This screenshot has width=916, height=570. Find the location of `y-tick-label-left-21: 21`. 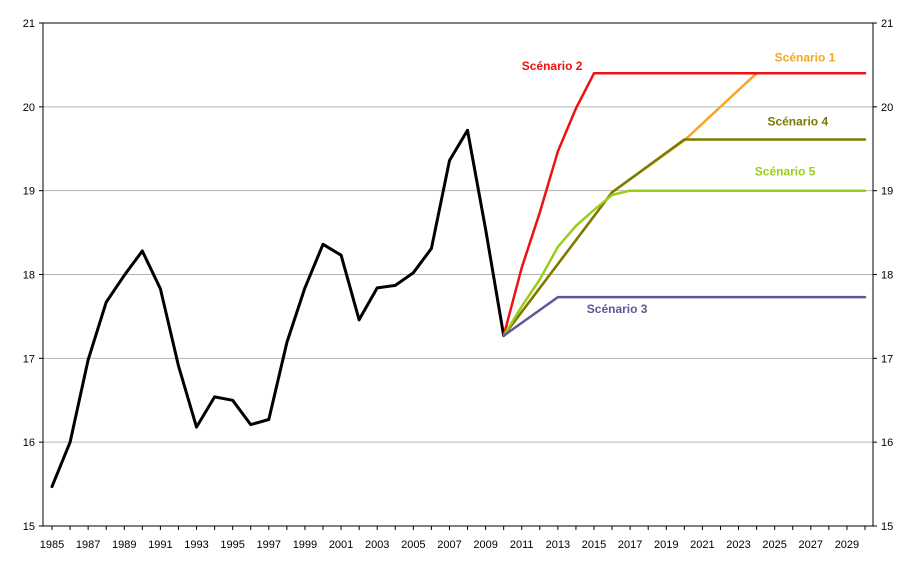

y-tick-label-left-21: 21 is located at coordinates (29, 24).